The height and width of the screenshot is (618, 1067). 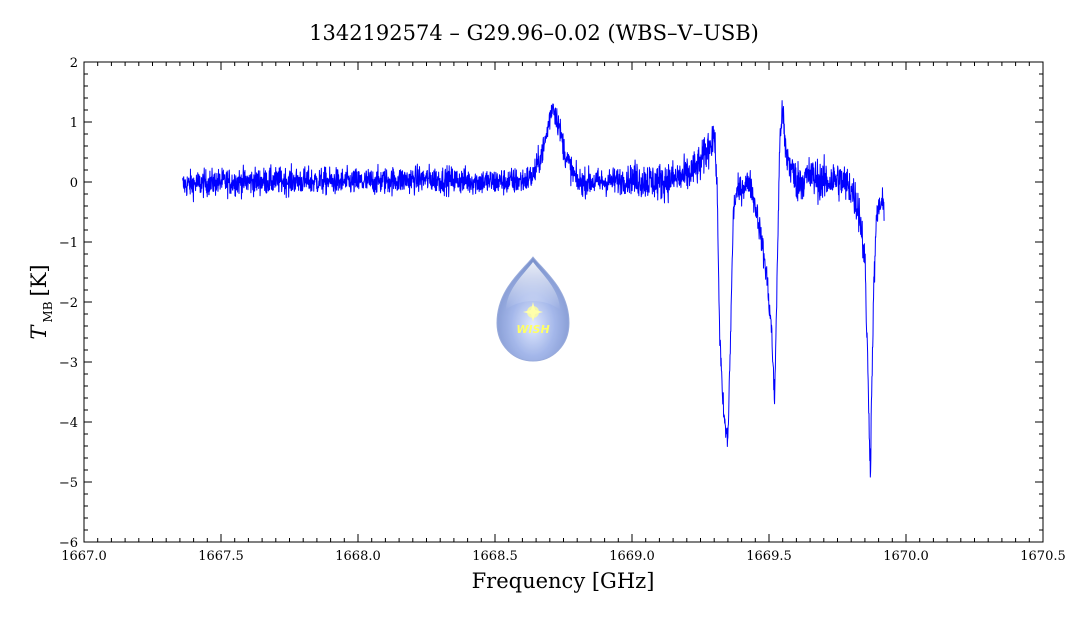 I want to click on x-tick-label: 1670.0, so click(x=906, y=556).